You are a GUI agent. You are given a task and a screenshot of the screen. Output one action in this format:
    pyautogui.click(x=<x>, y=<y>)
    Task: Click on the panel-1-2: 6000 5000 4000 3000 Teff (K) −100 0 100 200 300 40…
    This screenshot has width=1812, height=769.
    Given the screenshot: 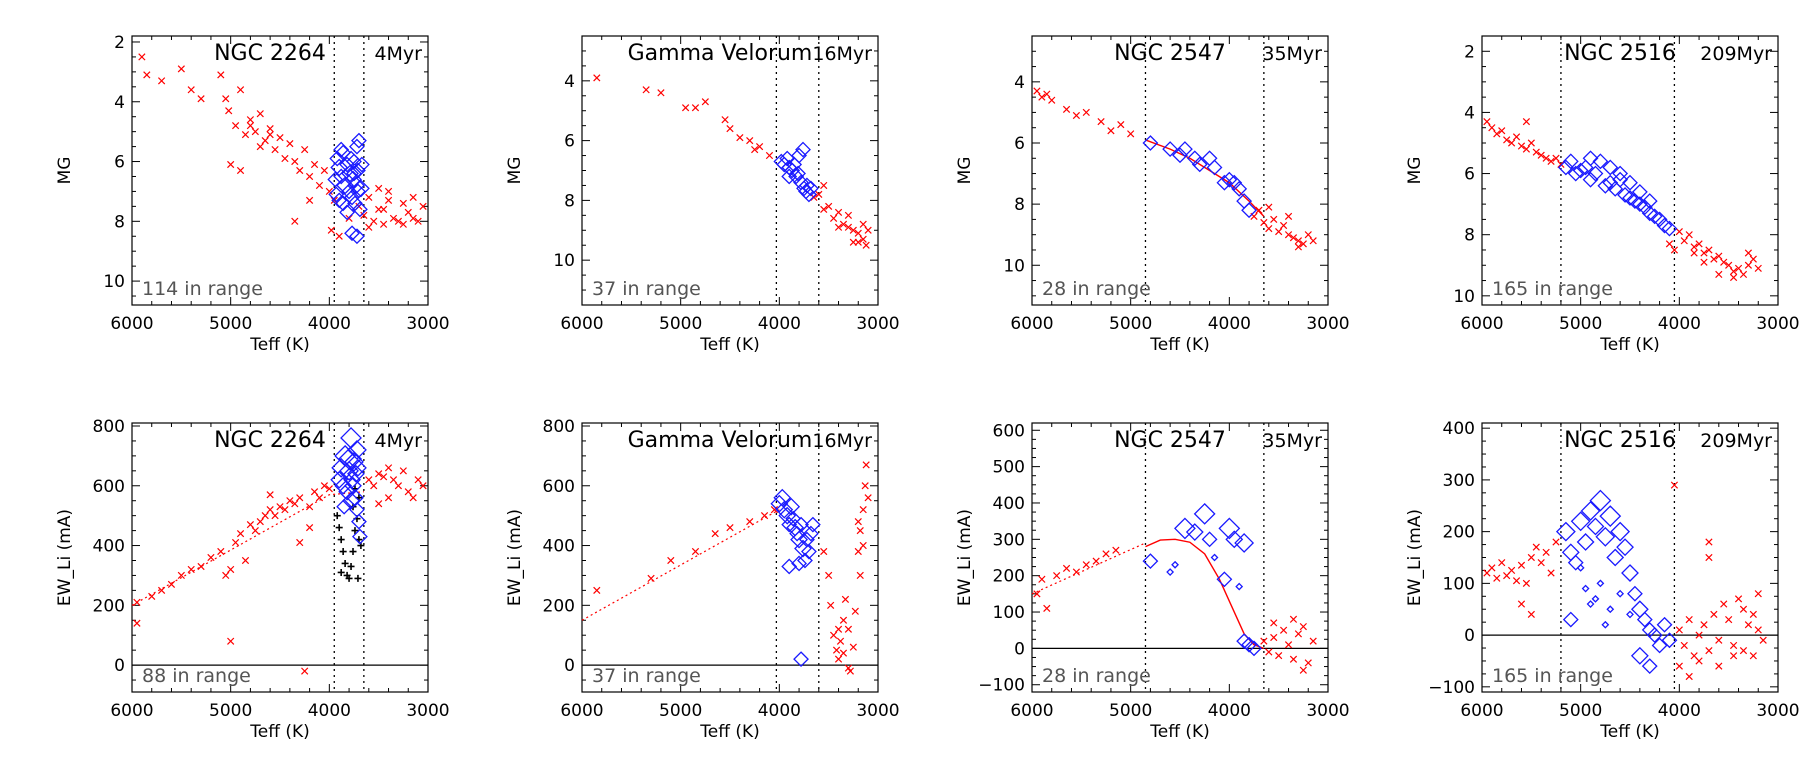 What is the action you would take?
    pyautogui.click(x=1152, y=581)
    